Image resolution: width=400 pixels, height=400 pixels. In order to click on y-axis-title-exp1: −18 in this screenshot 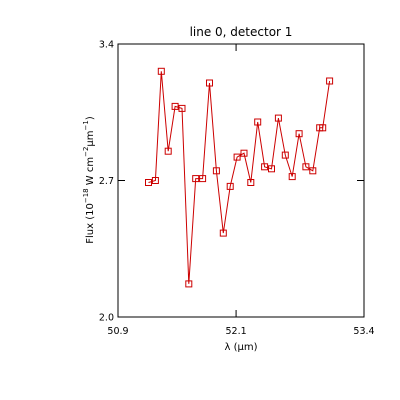, I will do `click(86, 195)`.